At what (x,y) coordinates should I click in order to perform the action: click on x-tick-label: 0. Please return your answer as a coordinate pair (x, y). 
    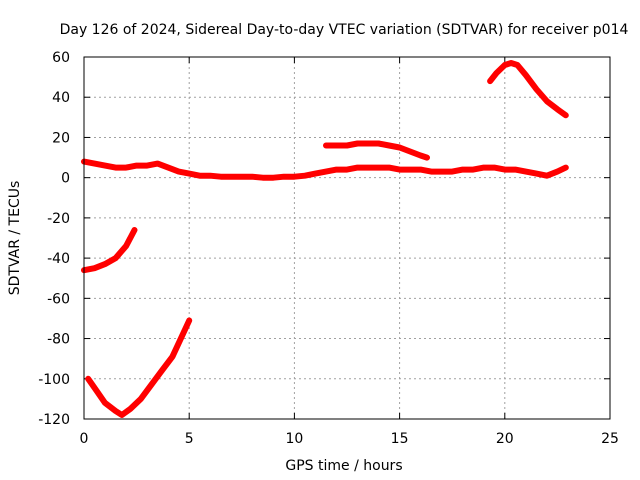
    Looking at the image, I should click on (84, 439).